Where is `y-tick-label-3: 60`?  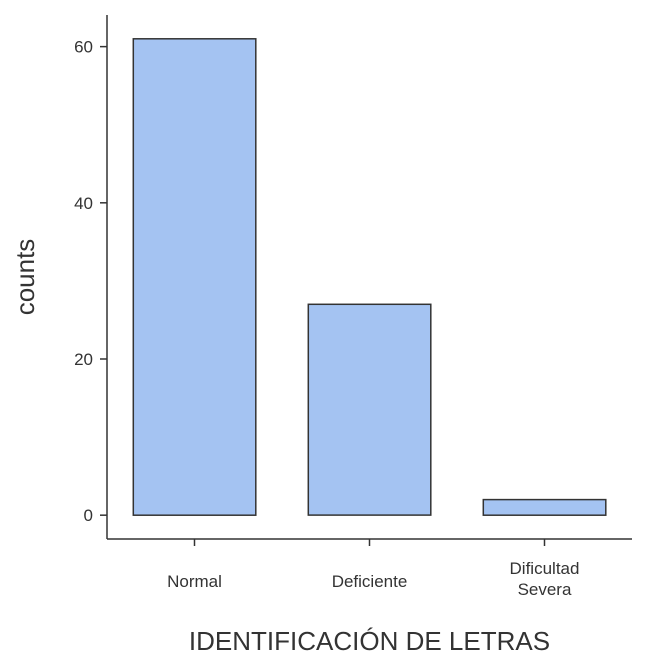
y-tick-label-3: 60 is located at coordinates (83, 47).